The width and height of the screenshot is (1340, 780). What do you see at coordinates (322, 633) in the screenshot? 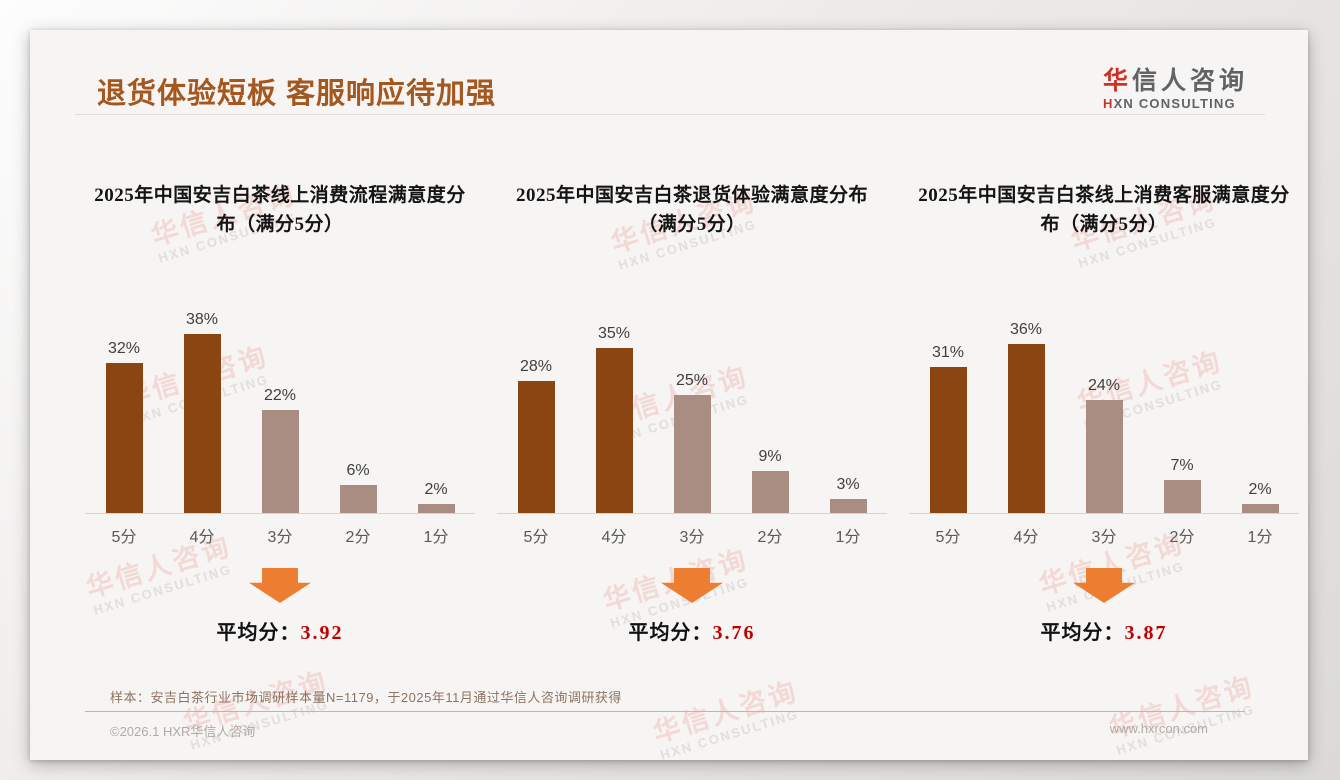
I see `average-value: 3.92` at bounding box center [322, 633].